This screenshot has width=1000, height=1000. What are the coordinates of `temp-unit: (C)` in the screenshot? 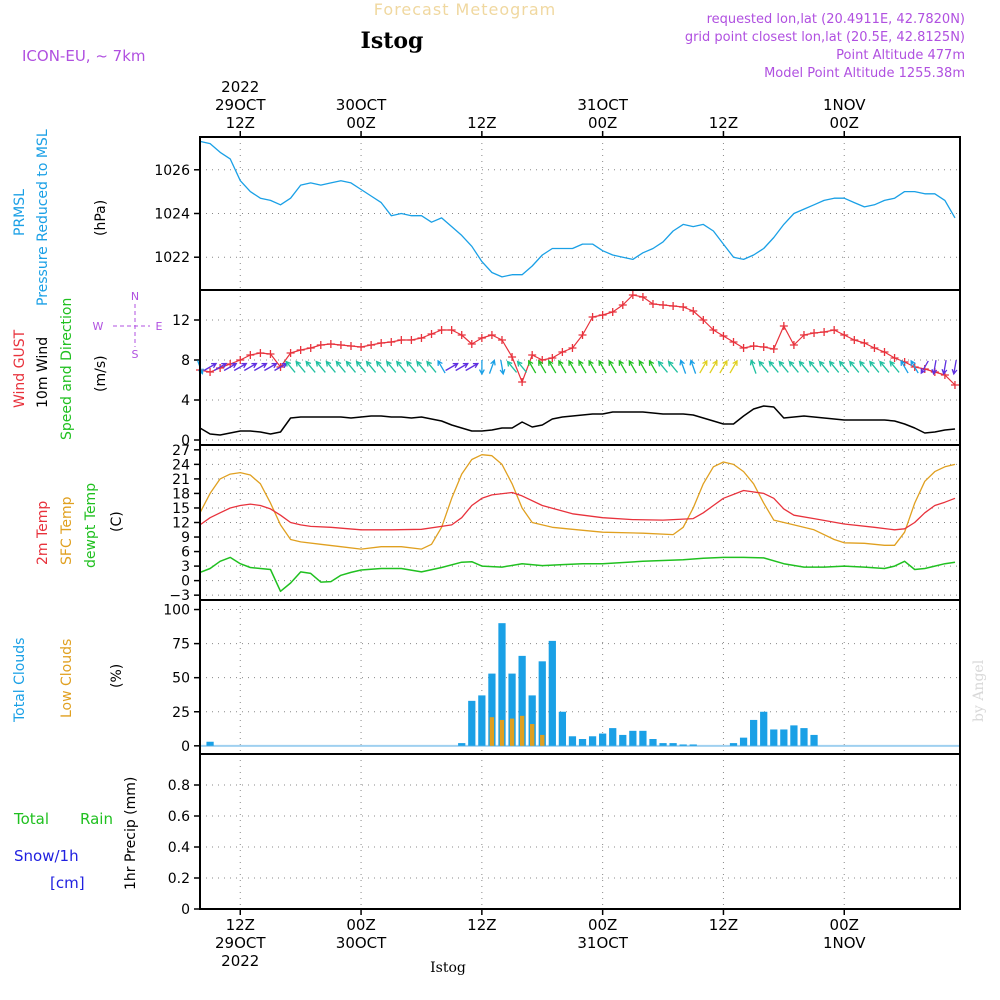 It's located at (117, 521).